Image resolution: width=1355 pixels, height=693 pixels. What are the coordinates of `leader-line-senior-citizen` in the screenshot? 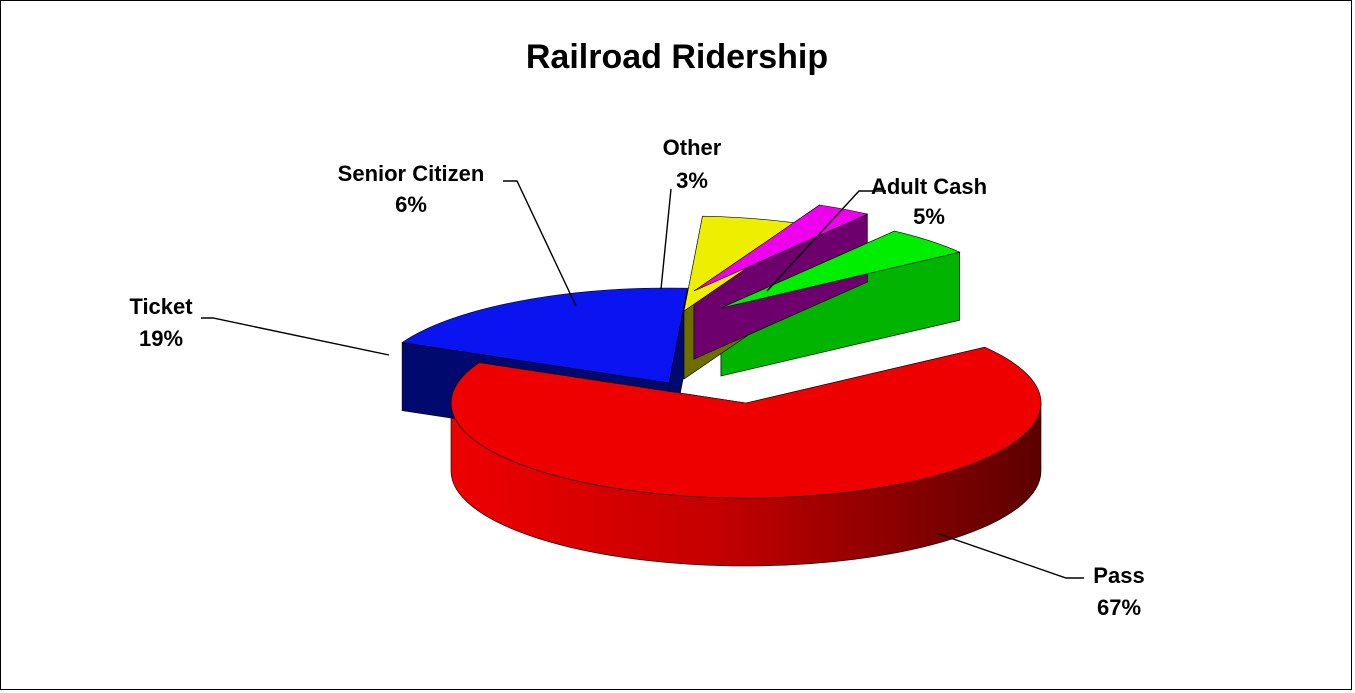 It's located at (540, 243).